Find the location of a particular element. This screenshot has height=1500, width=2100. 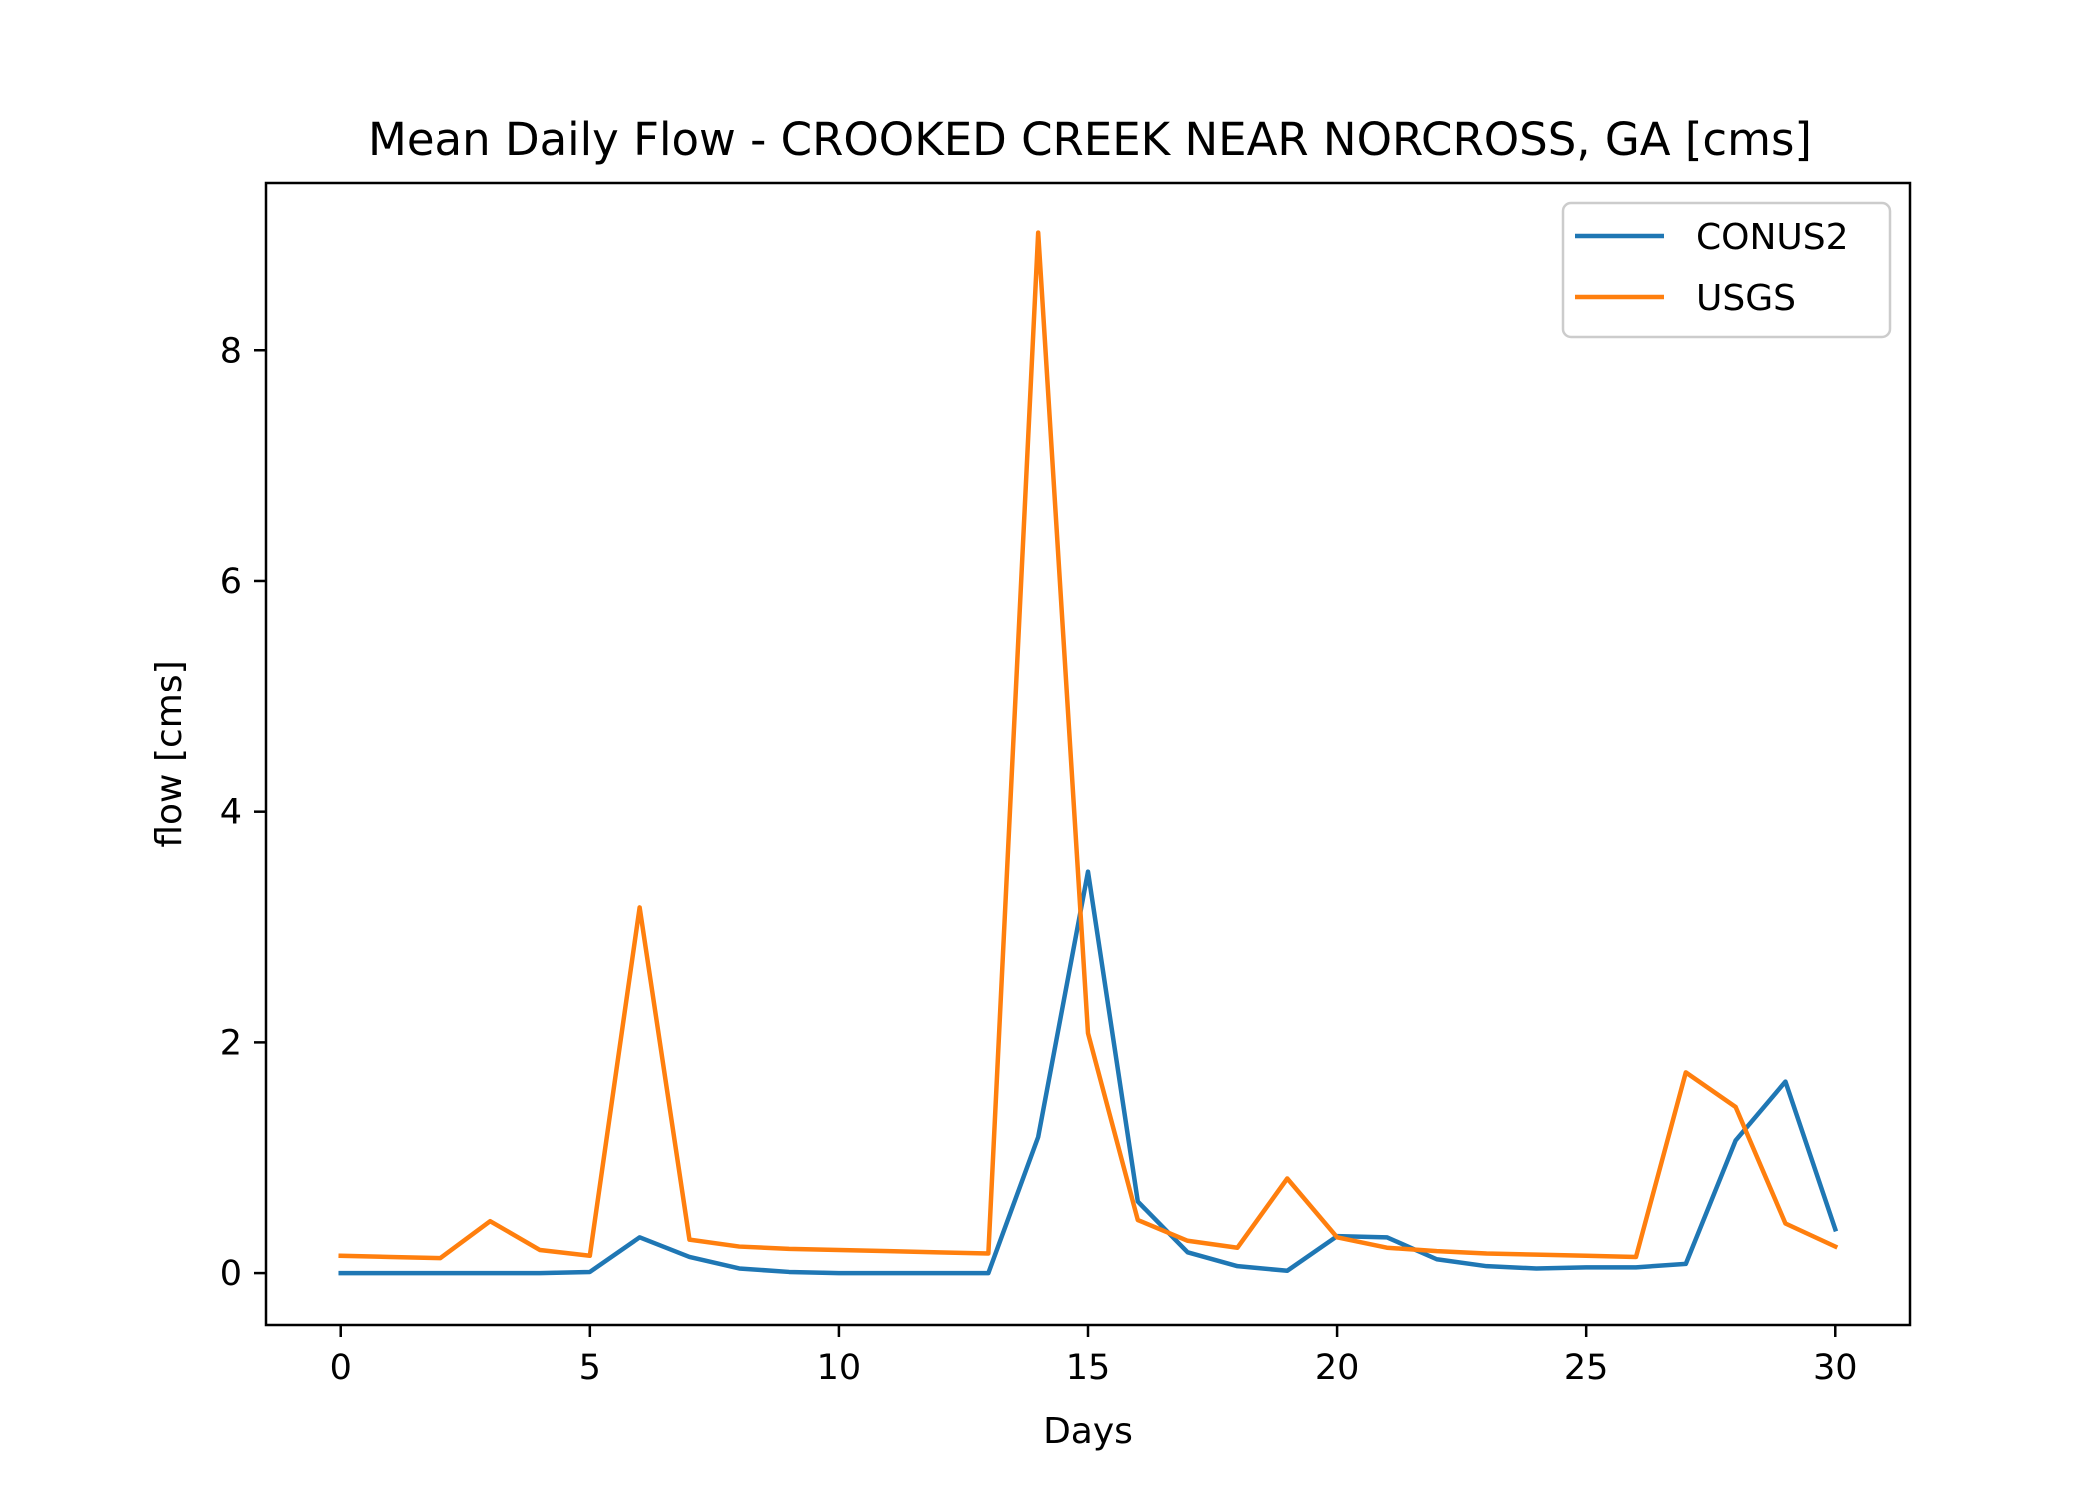

y-tick-label: 0 is located at coordinates (231, 1274).